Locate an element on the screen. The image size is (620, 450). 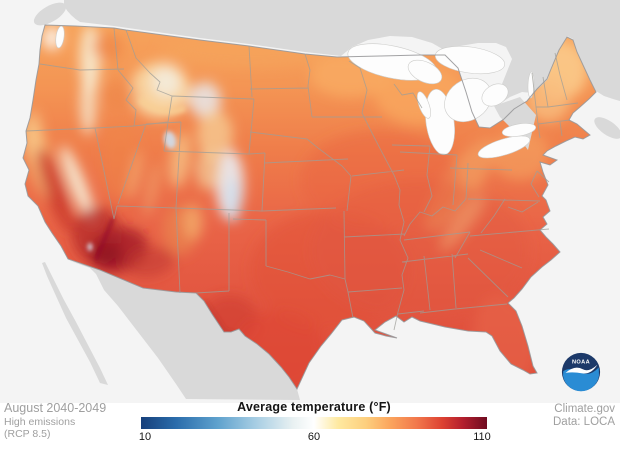
temperature-colorbar is located at coordinates (314, 423).